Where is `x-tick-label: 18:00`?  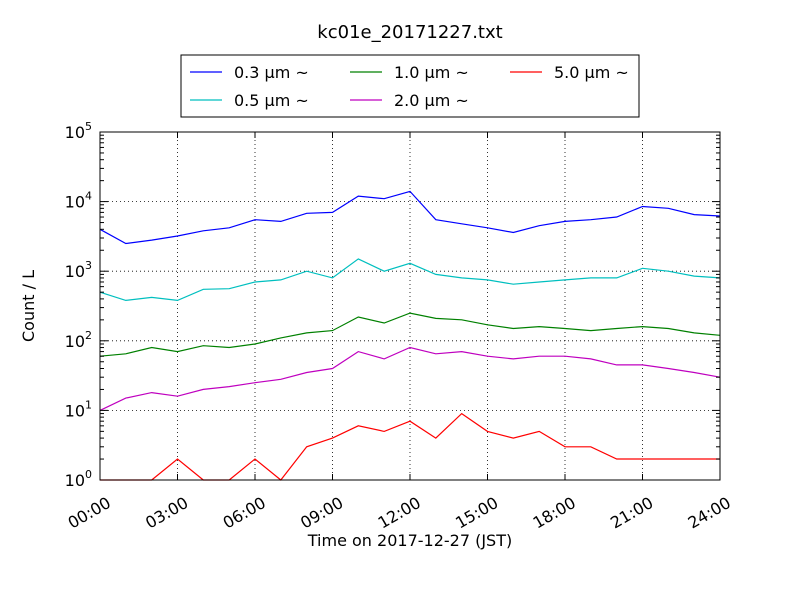 x-tick-label: 18:00 is located at coordinates (554, 513).